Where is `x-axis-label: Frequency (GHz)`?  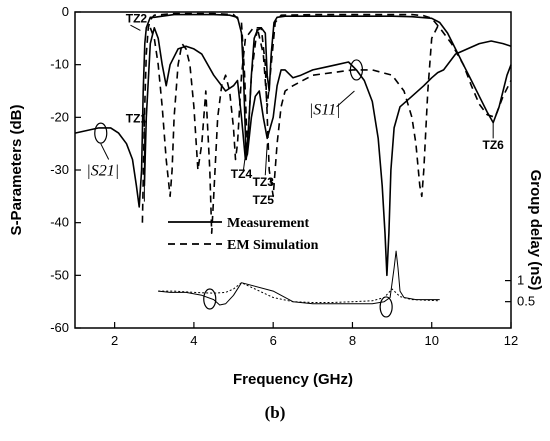 x-axis-label: Frequency (GHz) is located at coordinates (293, 379).